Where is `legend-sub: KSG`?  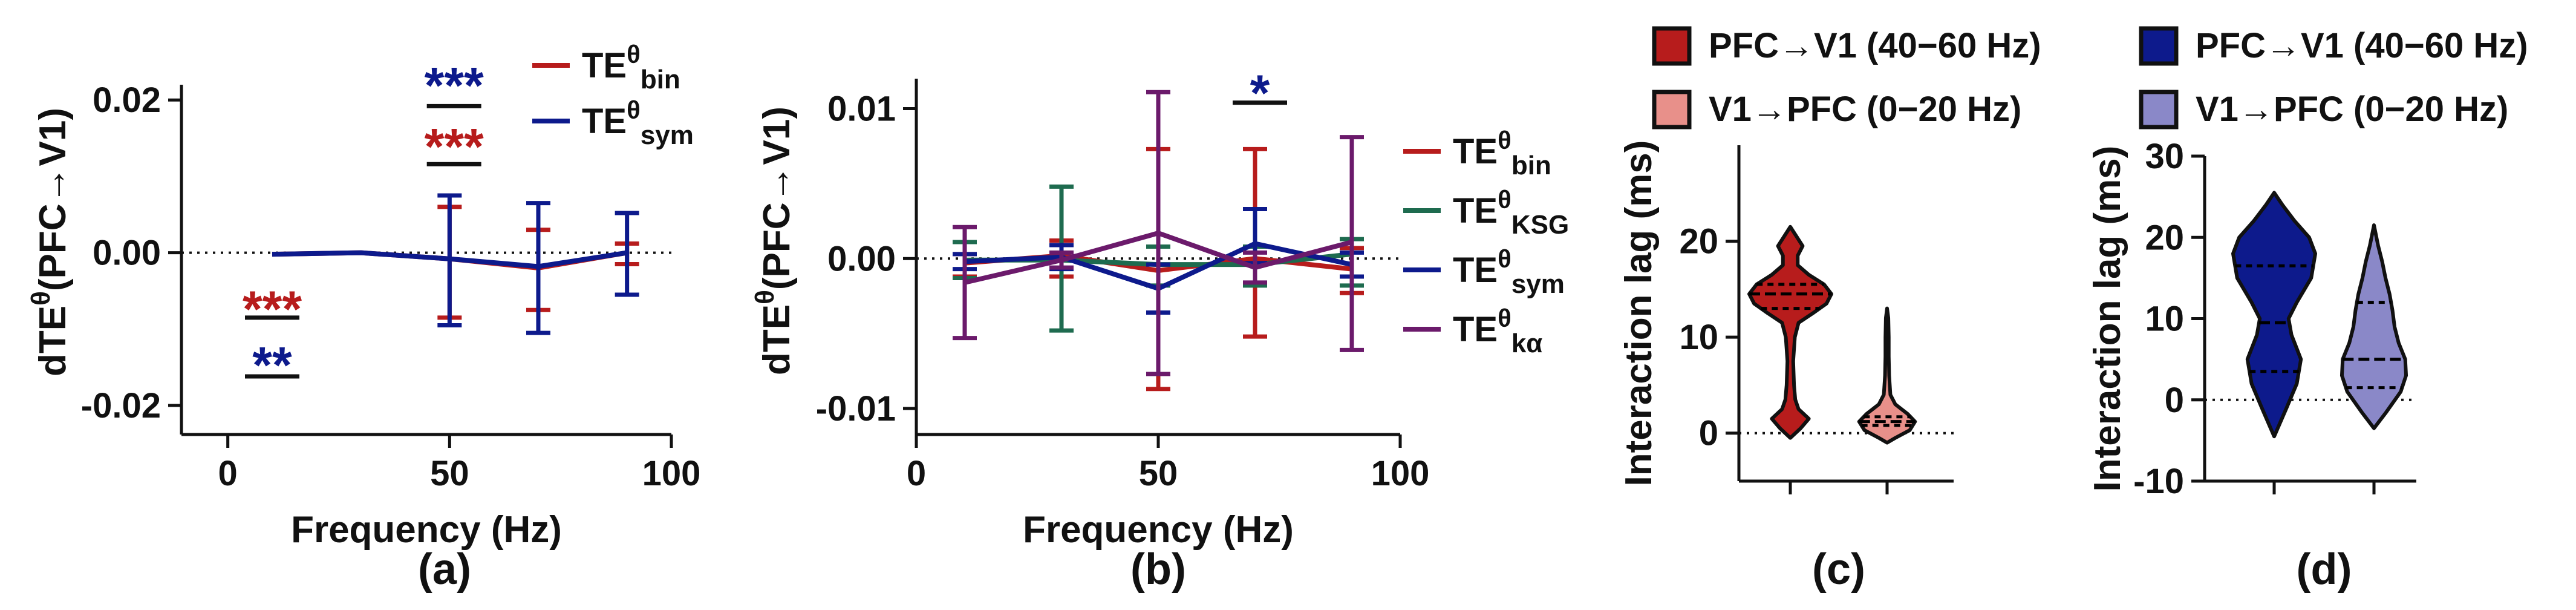 legend-sub: KSG is located at coordinates (1540, 225).